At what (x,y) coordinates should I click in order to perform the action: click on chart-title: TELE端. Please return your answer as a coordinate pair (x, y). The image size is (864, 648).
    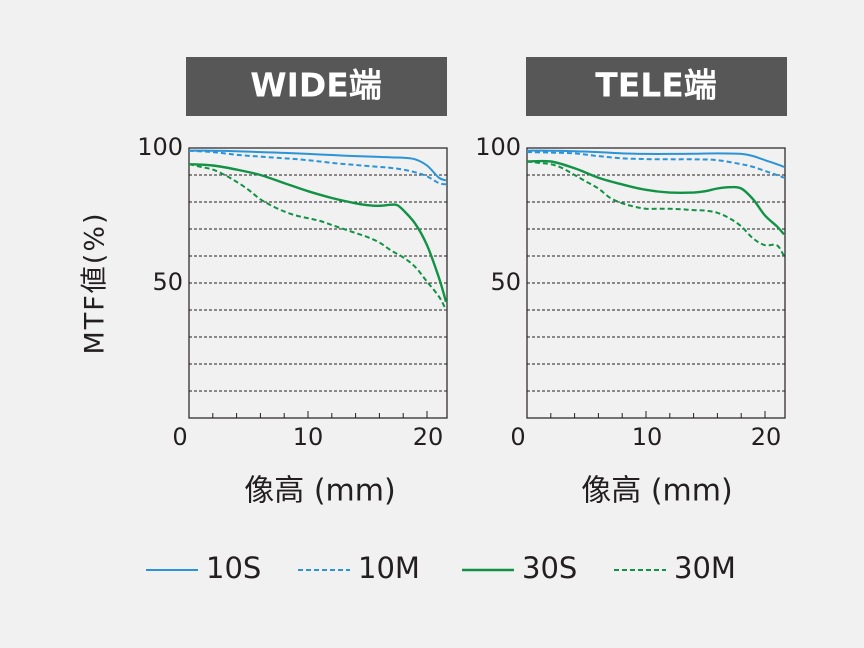
    Looking at the image, I should click on (656, 85).